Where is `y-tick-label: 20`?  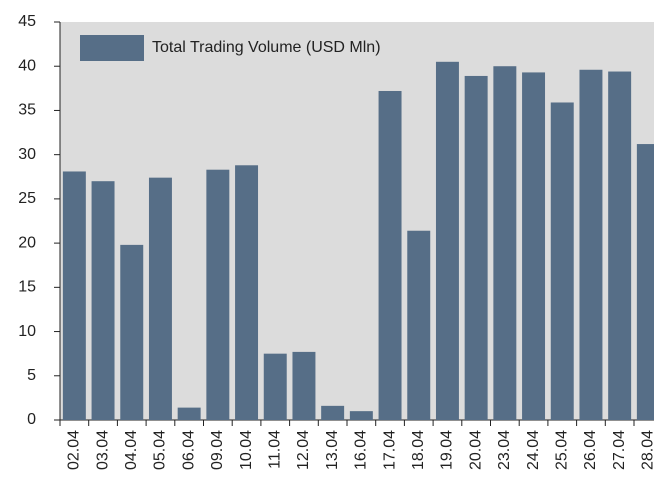 y-tick-label: 20 is located at coordinates (27, 242).